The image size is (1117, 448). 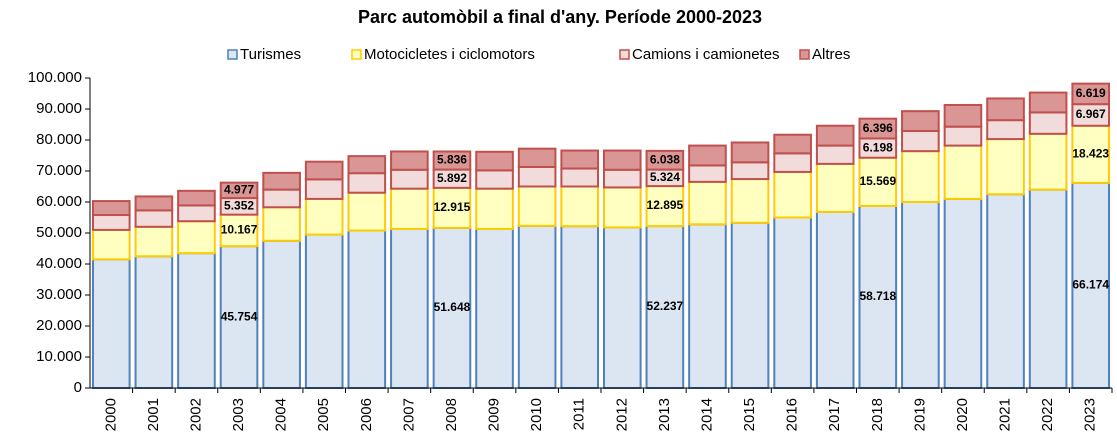 I want to click on x-tick-label: 2012, so click(x=621, y=414).